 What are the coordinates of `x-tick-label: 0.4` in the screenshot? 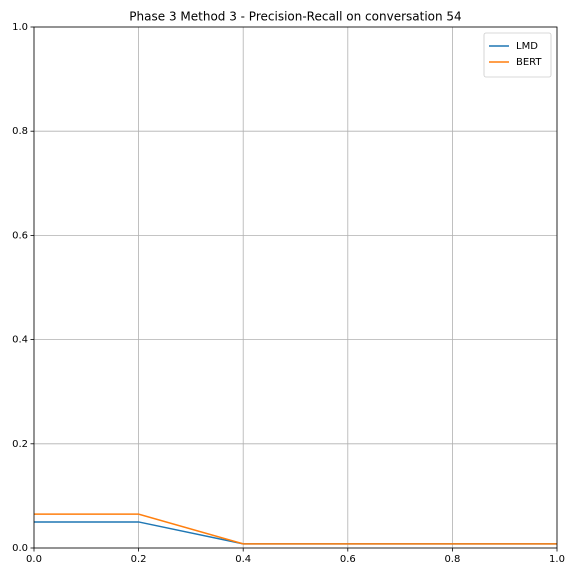 It's located at (243, 559).